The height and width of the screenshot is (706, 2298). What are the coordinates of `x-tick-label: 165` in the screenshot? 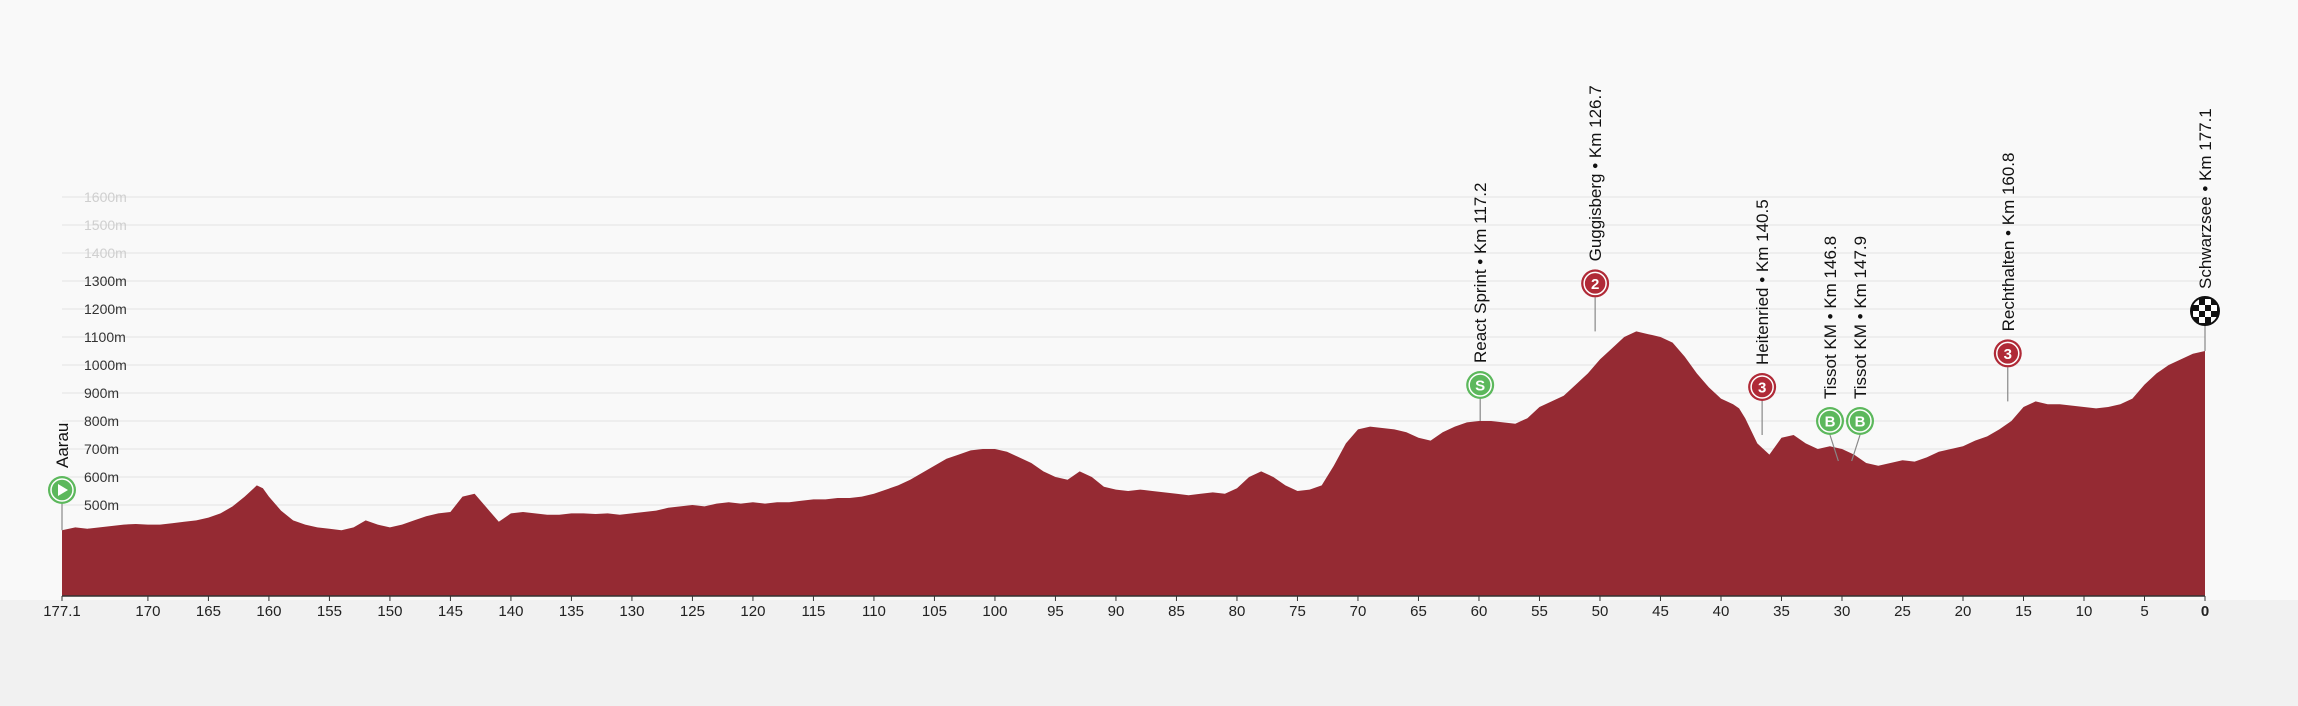 It's located at (208, 611).